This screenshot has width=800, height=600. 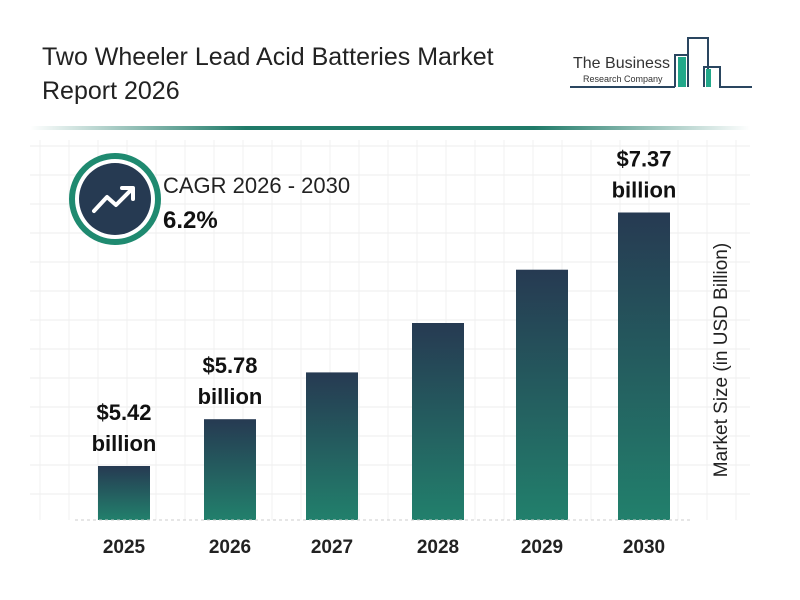 I want to click on company-logo: The Business Research Company, so click(x=662, y=65).